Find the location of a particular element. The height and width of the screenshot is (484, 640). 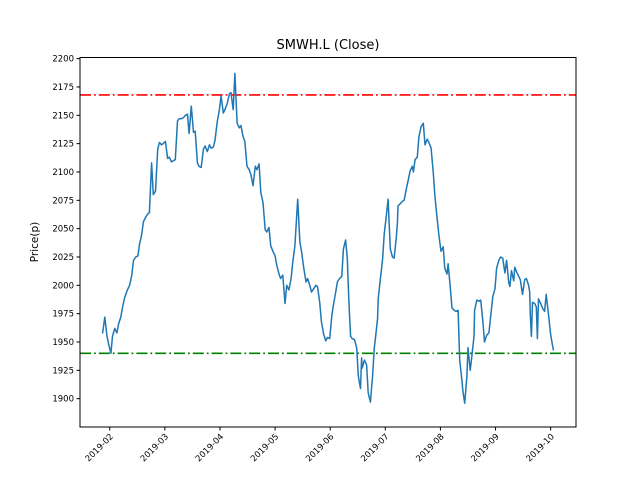

y-tick-label: 2125 is located at coordinates (63, 145).